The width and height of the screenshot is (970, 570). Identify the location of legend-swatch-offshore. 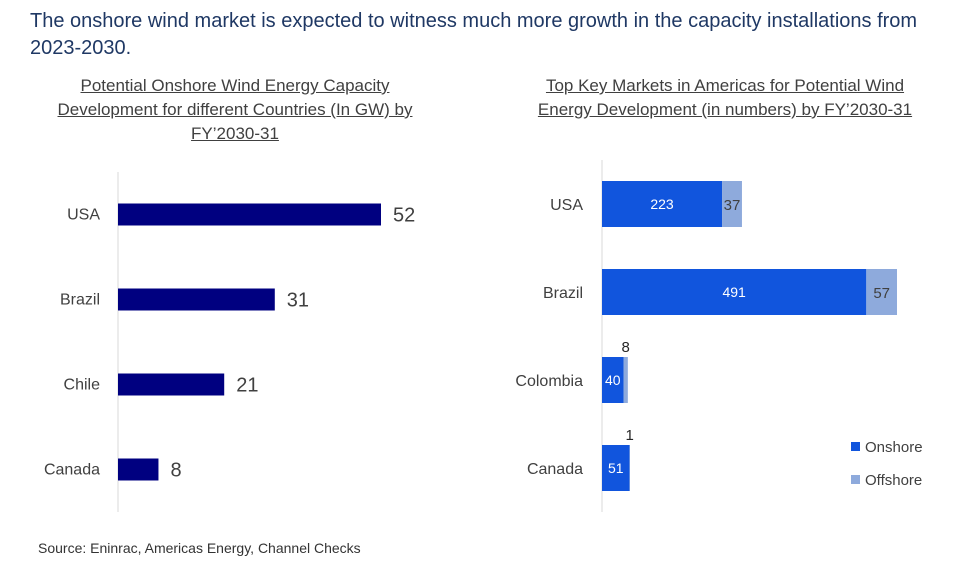
(855, 479).